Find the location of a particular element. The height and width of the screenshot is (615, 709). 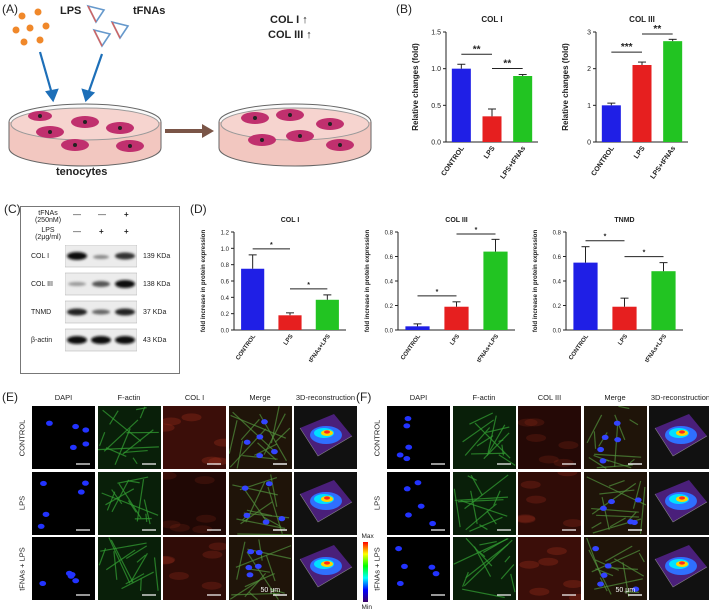

lps-label: LPS is located at coordinates (70, 11).